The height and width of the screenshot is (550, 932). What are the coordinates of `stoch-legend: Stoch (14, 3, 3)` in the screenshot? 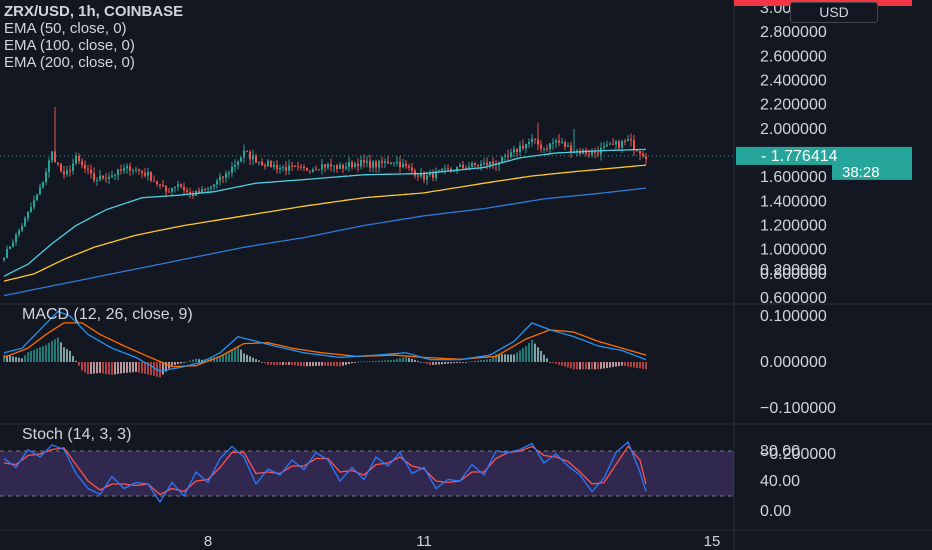 It's located at (77, 434).